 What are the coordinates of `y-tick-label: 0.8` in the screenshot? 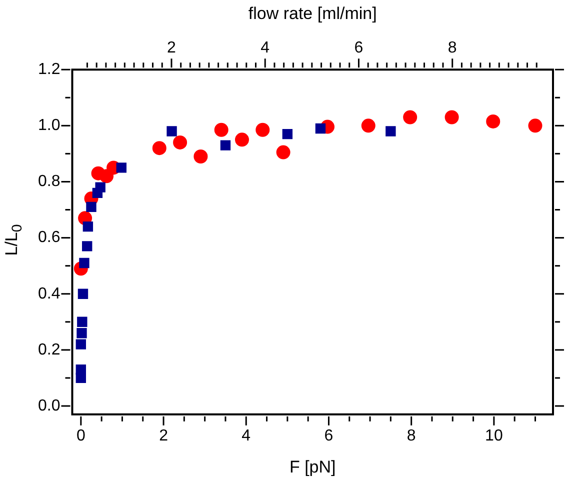 It's located at (49, 181).